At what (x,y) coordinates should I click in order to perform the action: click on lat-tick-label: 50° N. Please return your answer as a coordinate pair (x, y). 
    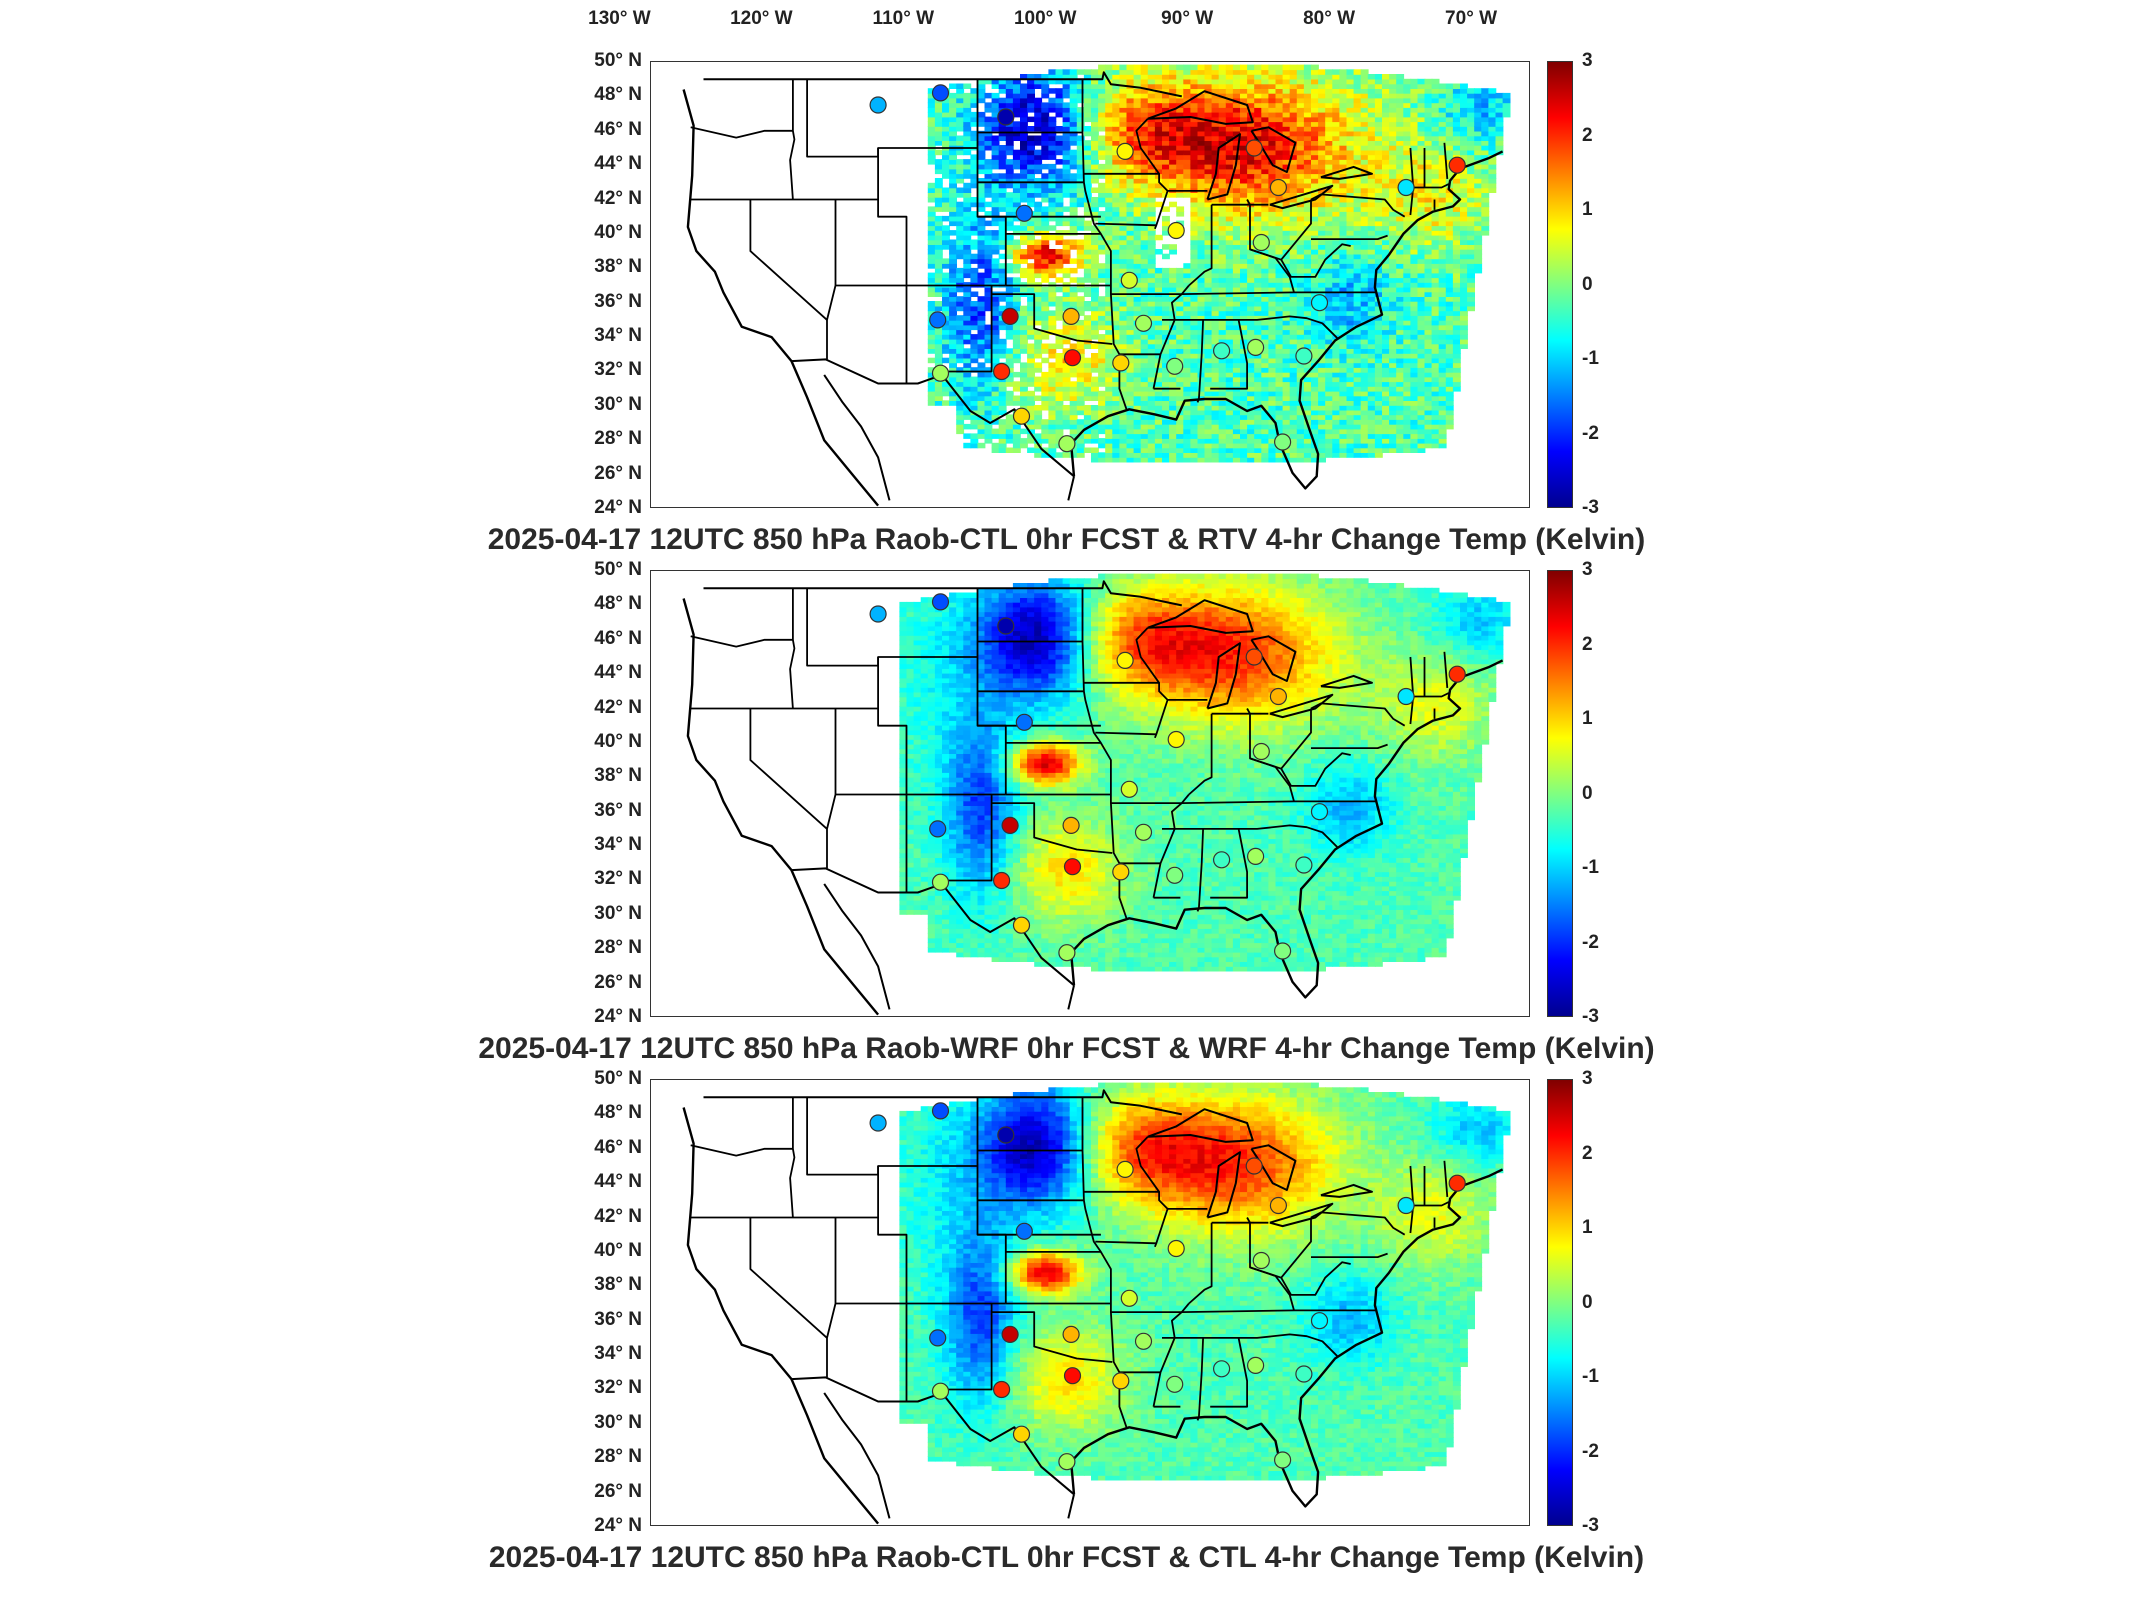
    Looking at the image, I should click on (618, 569).